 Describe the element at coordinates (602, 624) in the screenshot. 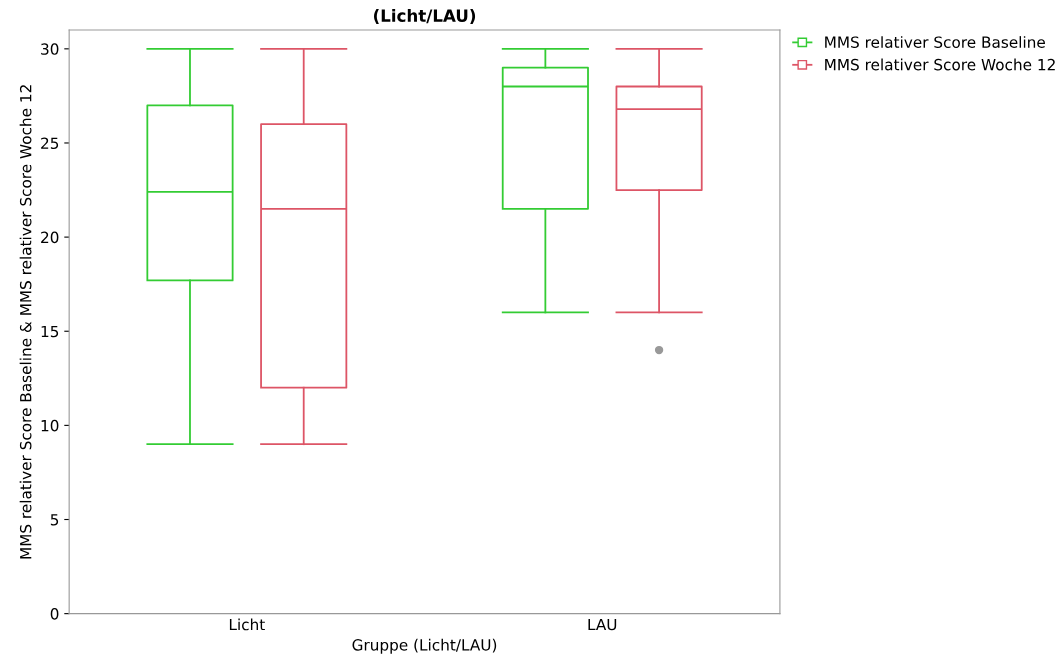

I see `x-tick-label: LAU` at that location.